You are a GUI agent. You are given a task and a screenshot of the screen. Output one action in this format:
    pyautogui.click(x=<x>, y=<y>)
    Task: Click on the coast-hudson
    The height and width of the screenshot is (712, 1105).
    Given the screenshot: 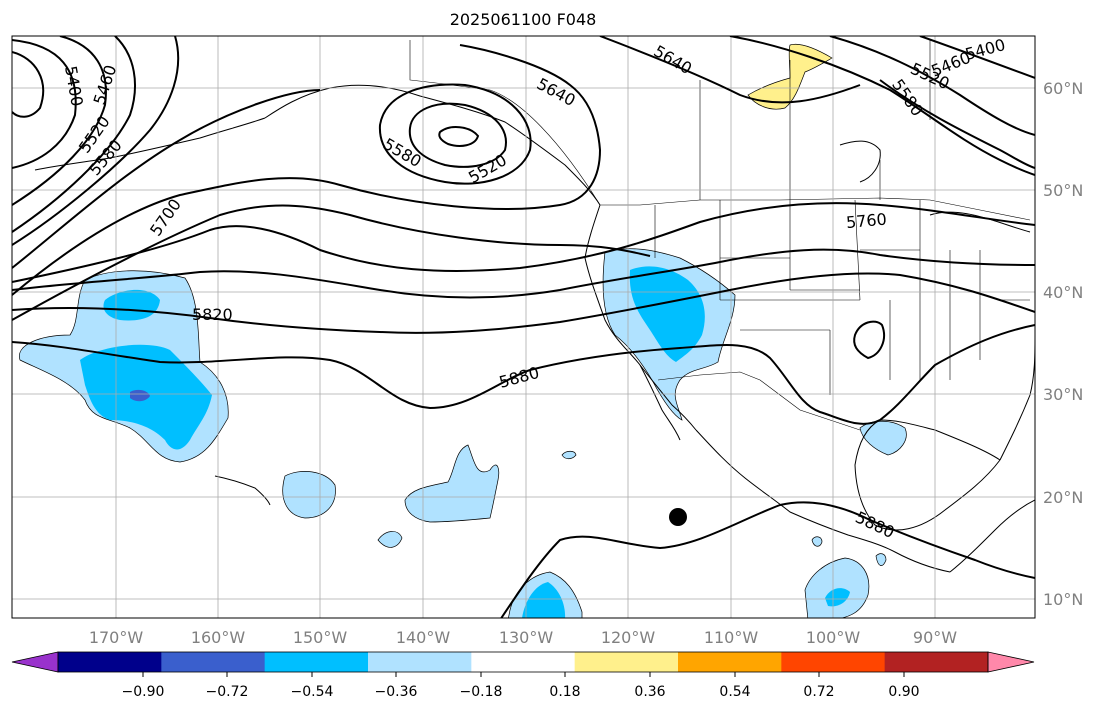 What is the action you would take?
    pyautogui.click(x=860, y=161)
    